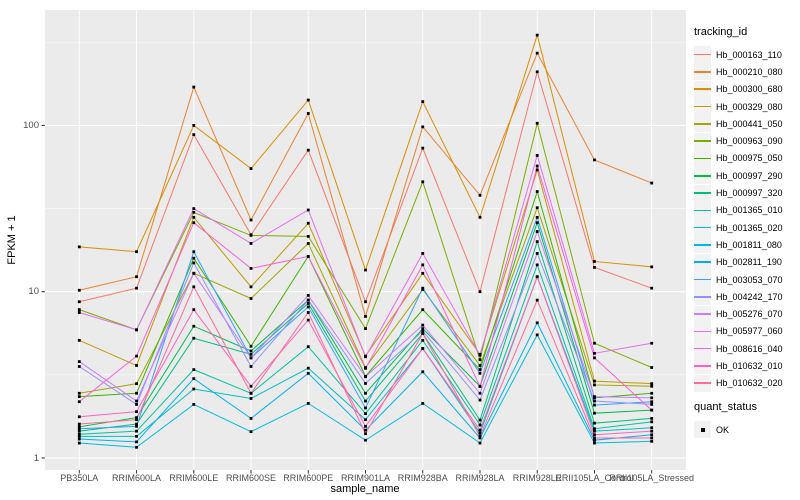  What do you see at coordinates (749, 279) in the screenshot?
I see `legend-item-label: Hb_003053_070` at bounding box center [749, 279].